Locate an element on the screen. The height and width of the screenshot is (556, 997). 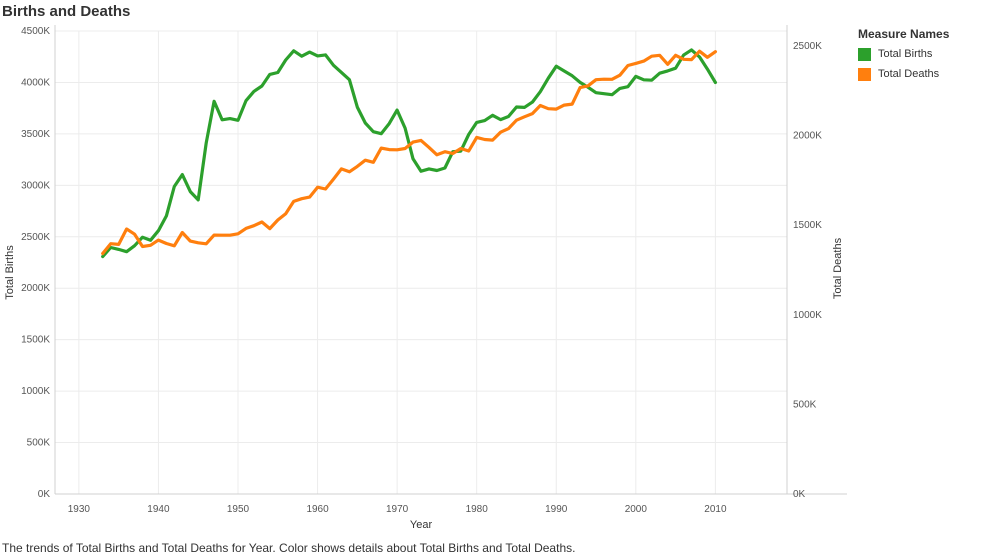
y-left-tick-label: 2000K is located at coordinates (35, 288).